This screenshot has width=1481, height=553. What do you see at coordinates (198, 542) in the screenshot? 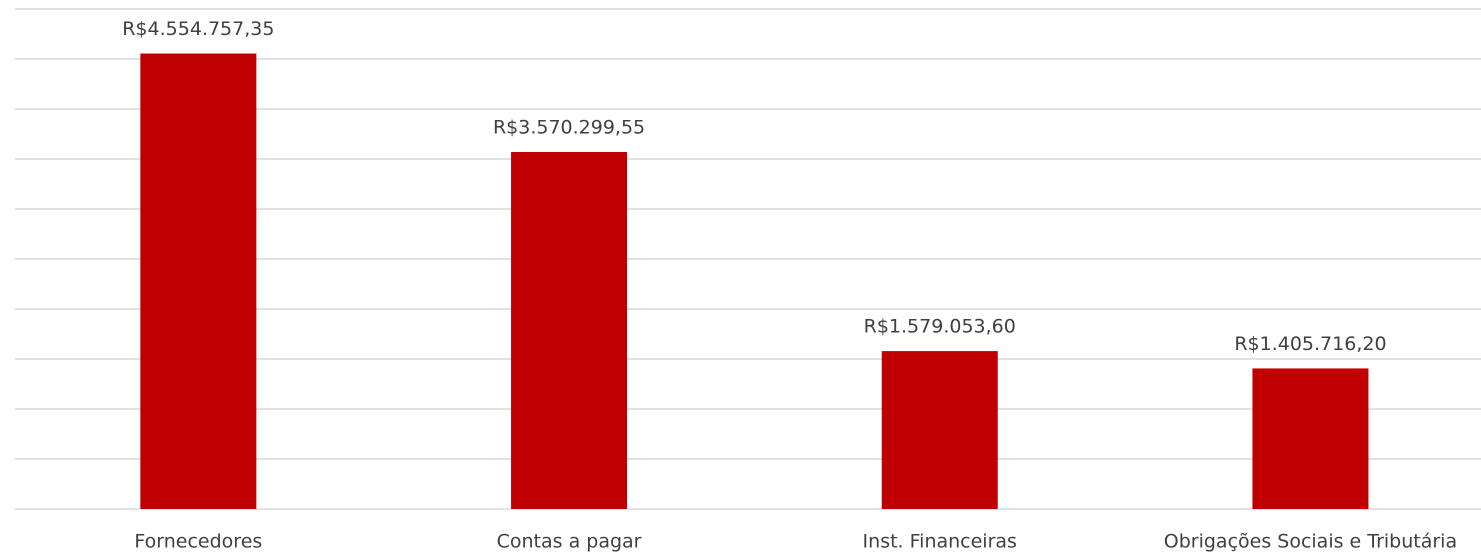
I see `x-tick-label: Fornecedores` at bounding box center [198, 542].